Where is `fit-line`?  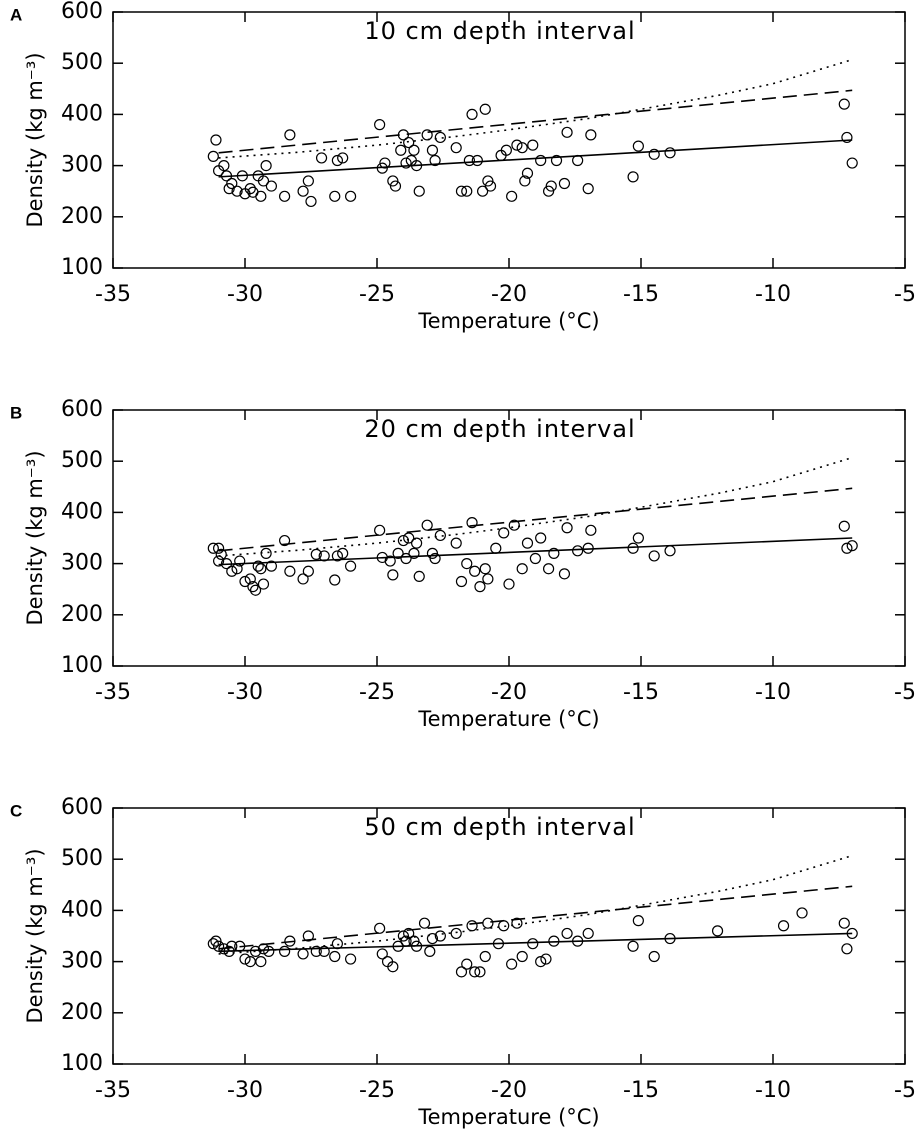
fit-line is located at coordinates (535, 121).